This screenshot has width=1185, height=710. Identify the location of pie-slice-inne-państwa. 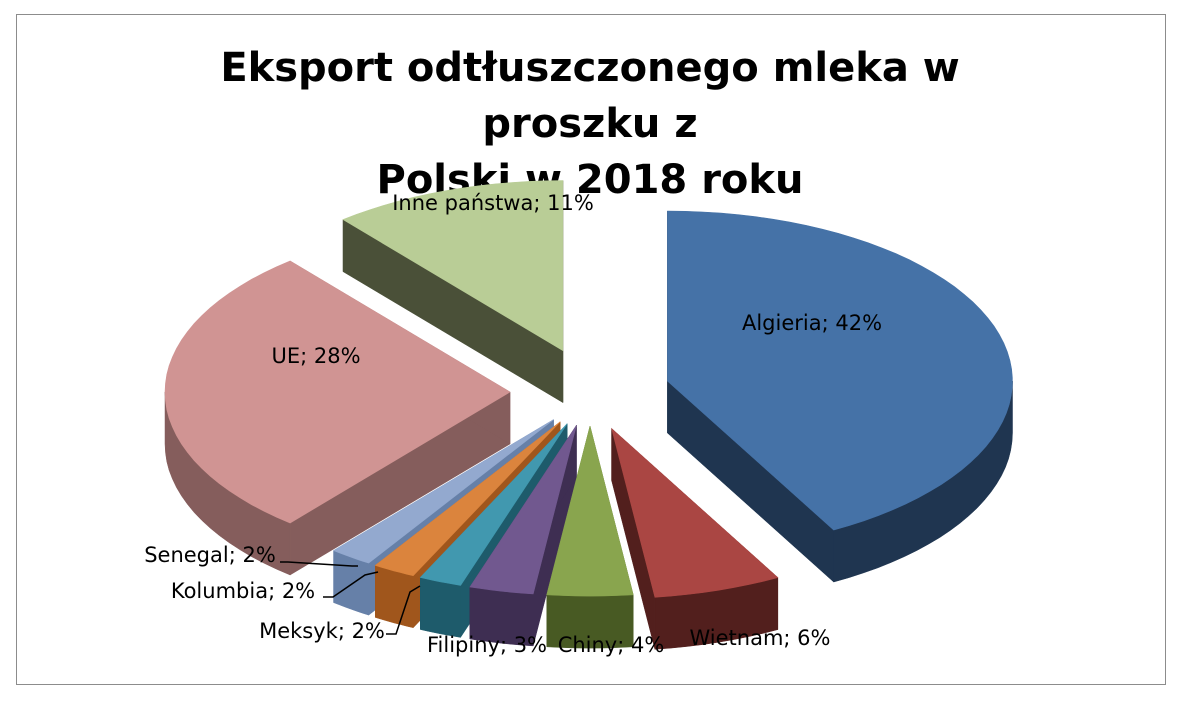
(453, 292).